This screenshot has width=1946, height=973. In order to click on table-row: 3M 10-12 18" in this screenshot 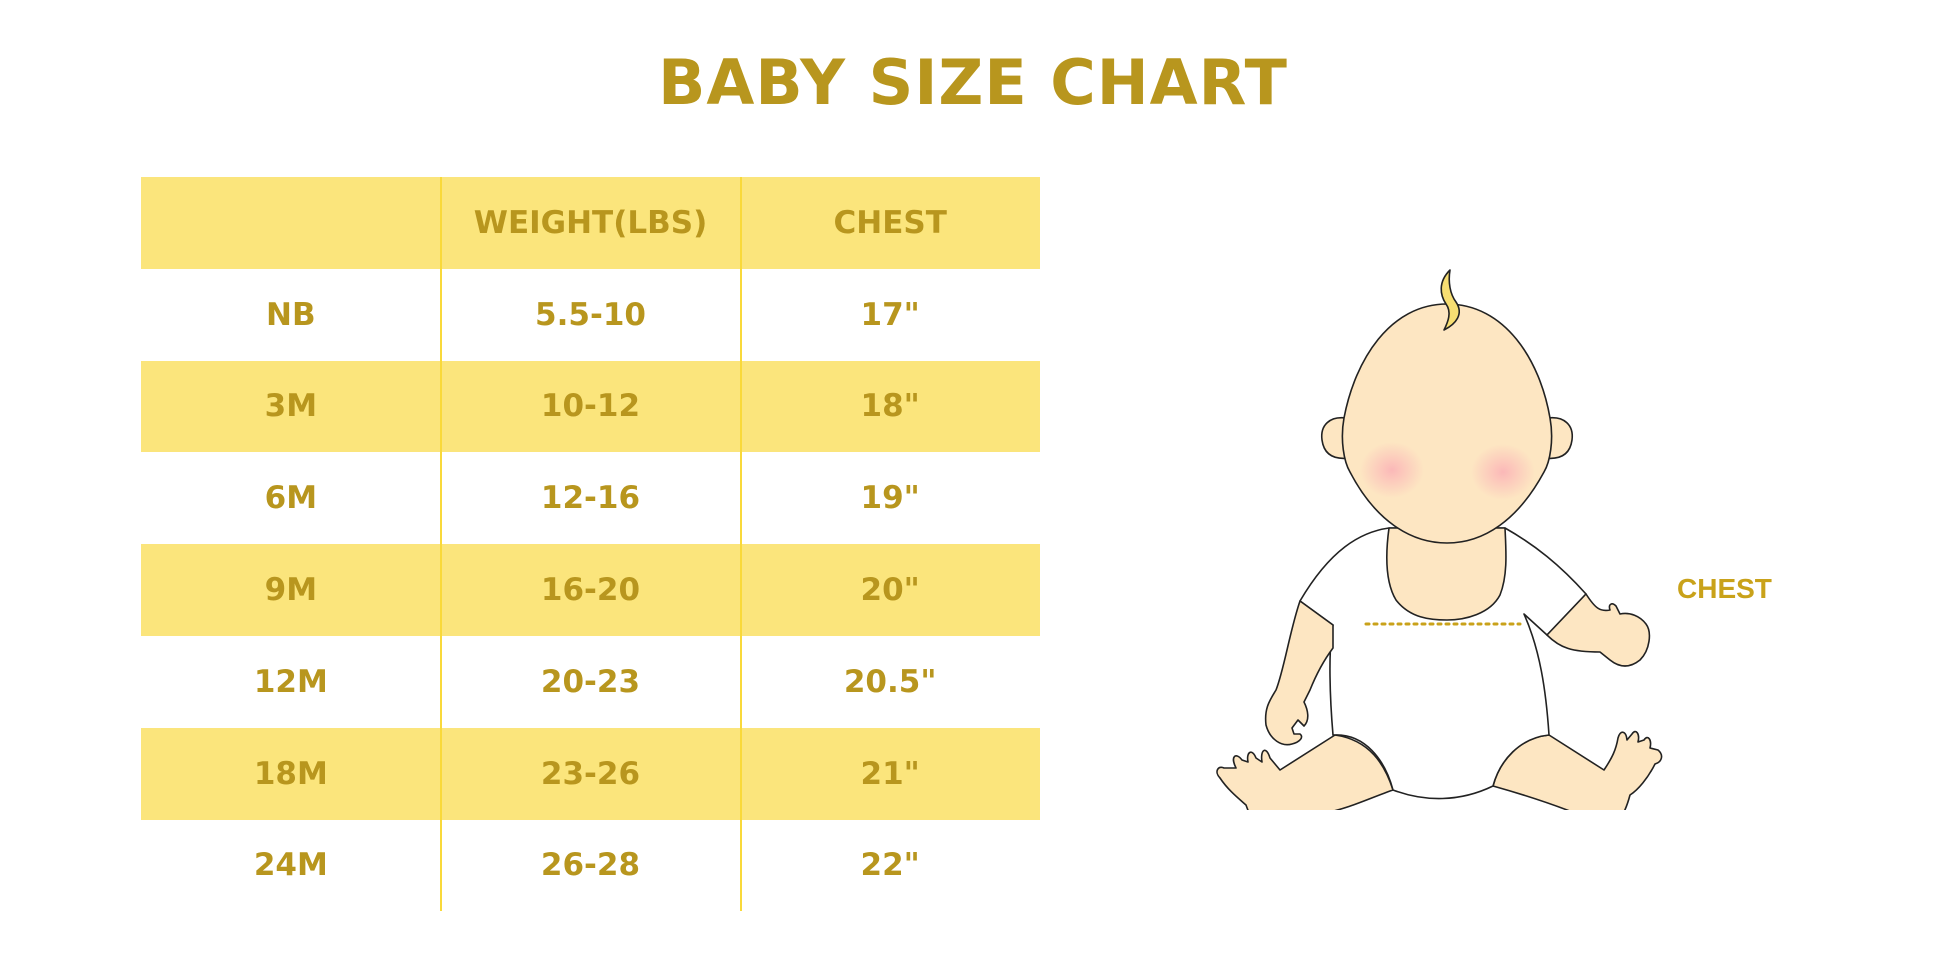, I will do `click(590, 406)`.